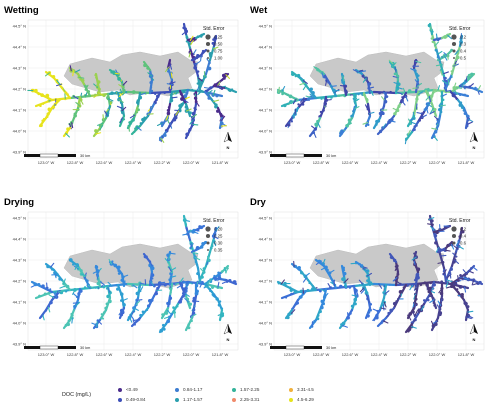 The height and width of the screenshot is (419, 500). I want to click on x-tick-label: 121.8° W, so click(466, 354).